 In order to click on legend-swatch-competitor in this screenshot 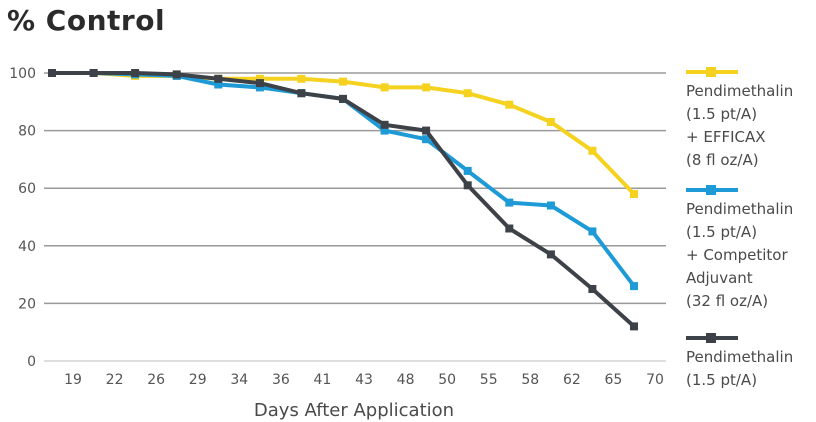, I will do `click(712, 190)`.